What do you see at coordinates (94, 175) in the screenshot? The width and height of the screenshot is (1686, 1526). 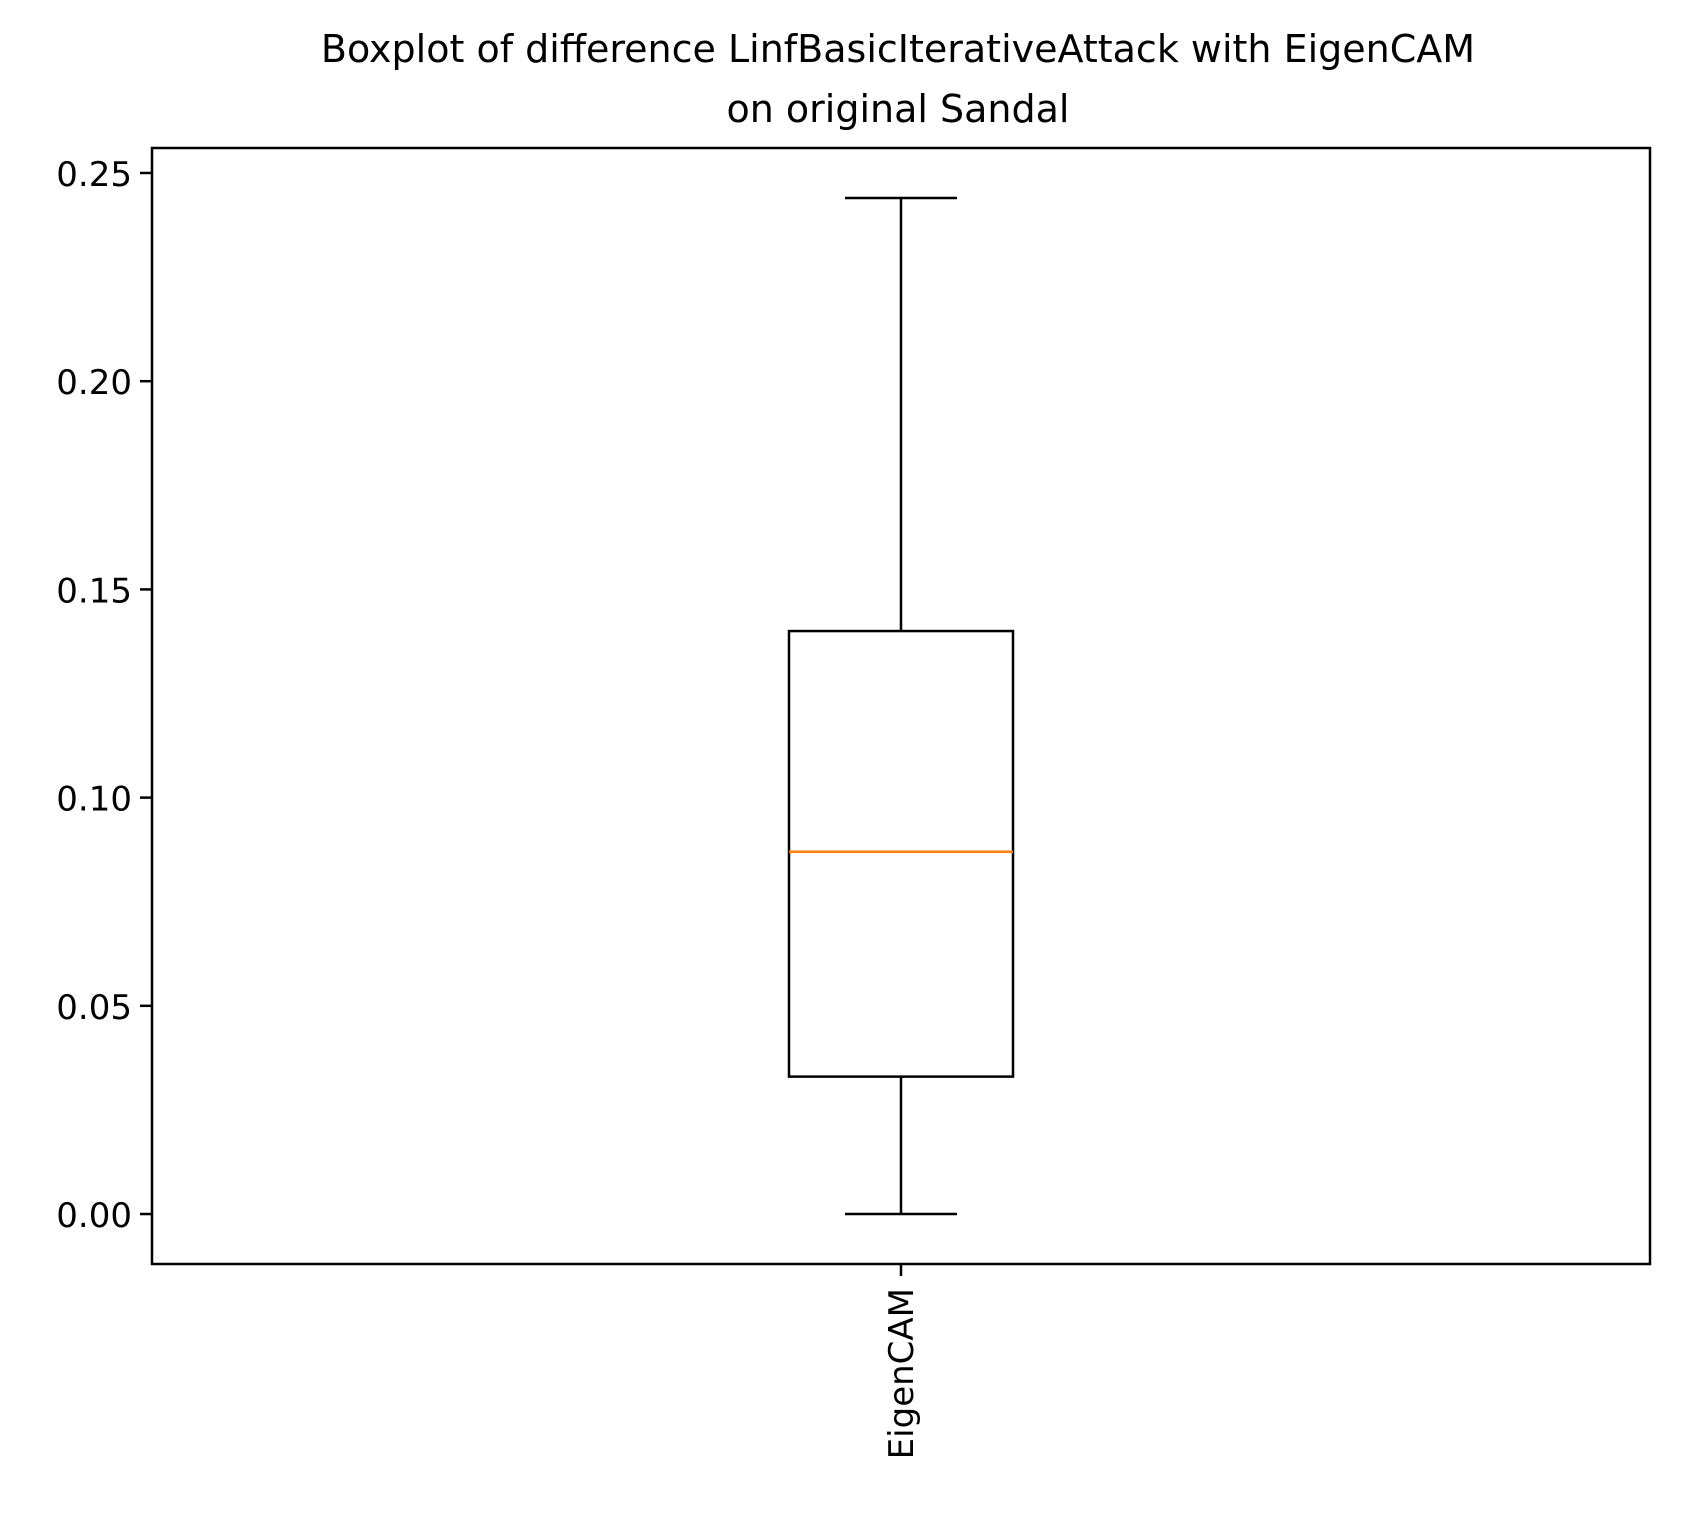 I see `y-tick-label: 0.25` at bounding box center [94, 175].